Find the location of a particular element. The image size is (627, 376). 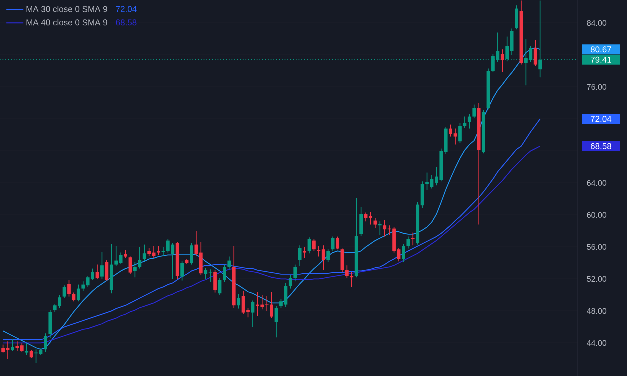

text: 68.58 is located at coordinates (601, 146).